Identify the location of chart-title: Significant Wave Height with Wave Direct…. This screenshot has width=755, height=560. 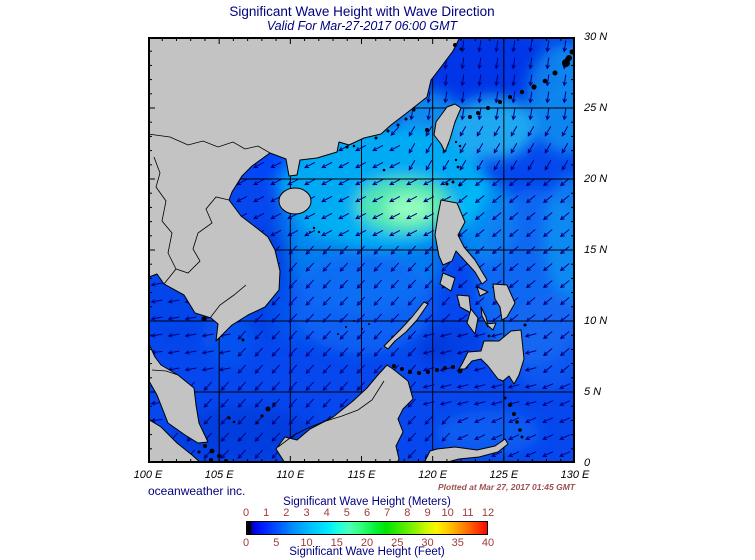
(362, 11).